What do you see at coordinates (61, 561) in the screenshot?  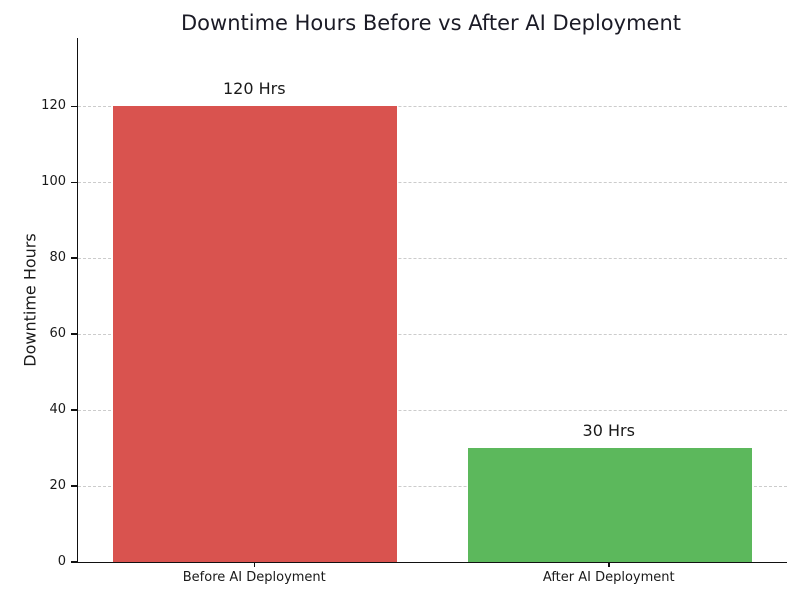 I see `y-tick-label: 0` at bounding box center [61, 561].